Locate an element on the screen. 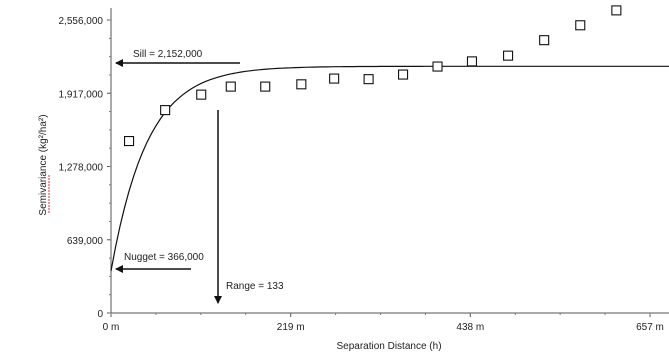  x-tick-label: 438 m is located at coordinates (470, 327).